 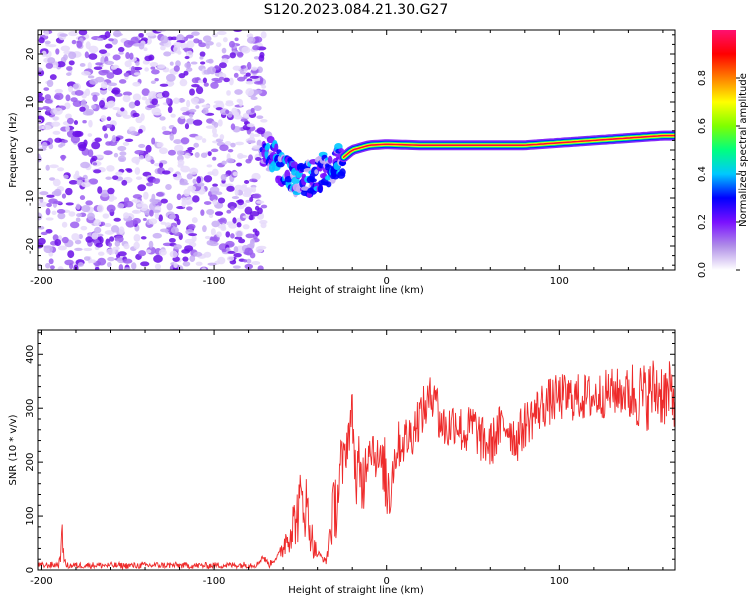 What do you see at coordinates (356, 290) in the screenshot?
I see `spectrogram-x-axis-label: Height of straight line (km)` at bounding box center [356, 290].